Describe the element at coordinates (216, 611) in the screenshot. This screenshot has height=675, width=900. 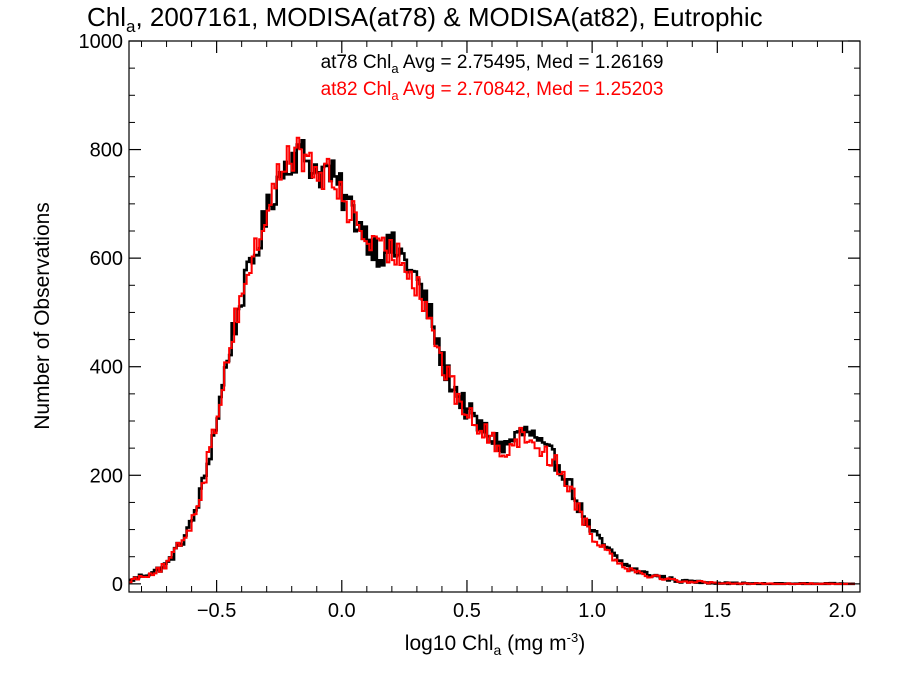
I see `x-tick-label: −0.5` at that location.